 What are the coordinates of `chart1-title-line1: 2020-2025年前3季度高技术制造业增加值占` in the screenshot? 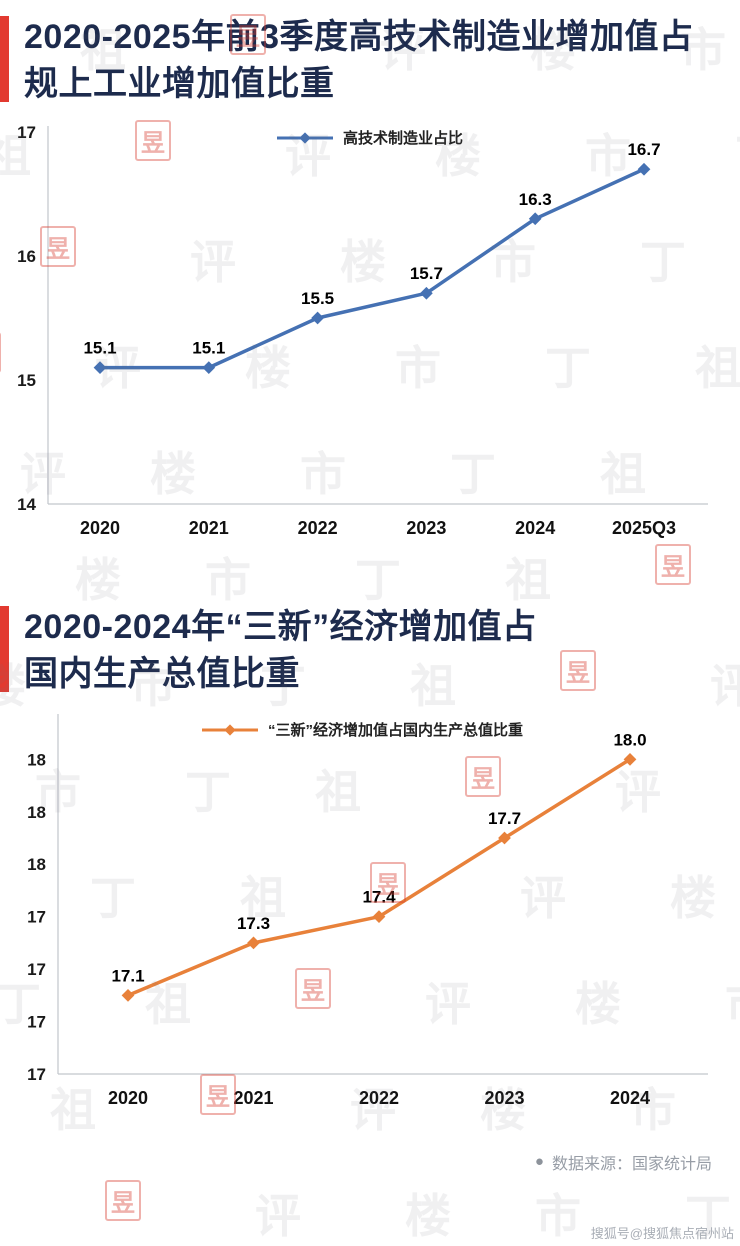 It's located at (359, 37).